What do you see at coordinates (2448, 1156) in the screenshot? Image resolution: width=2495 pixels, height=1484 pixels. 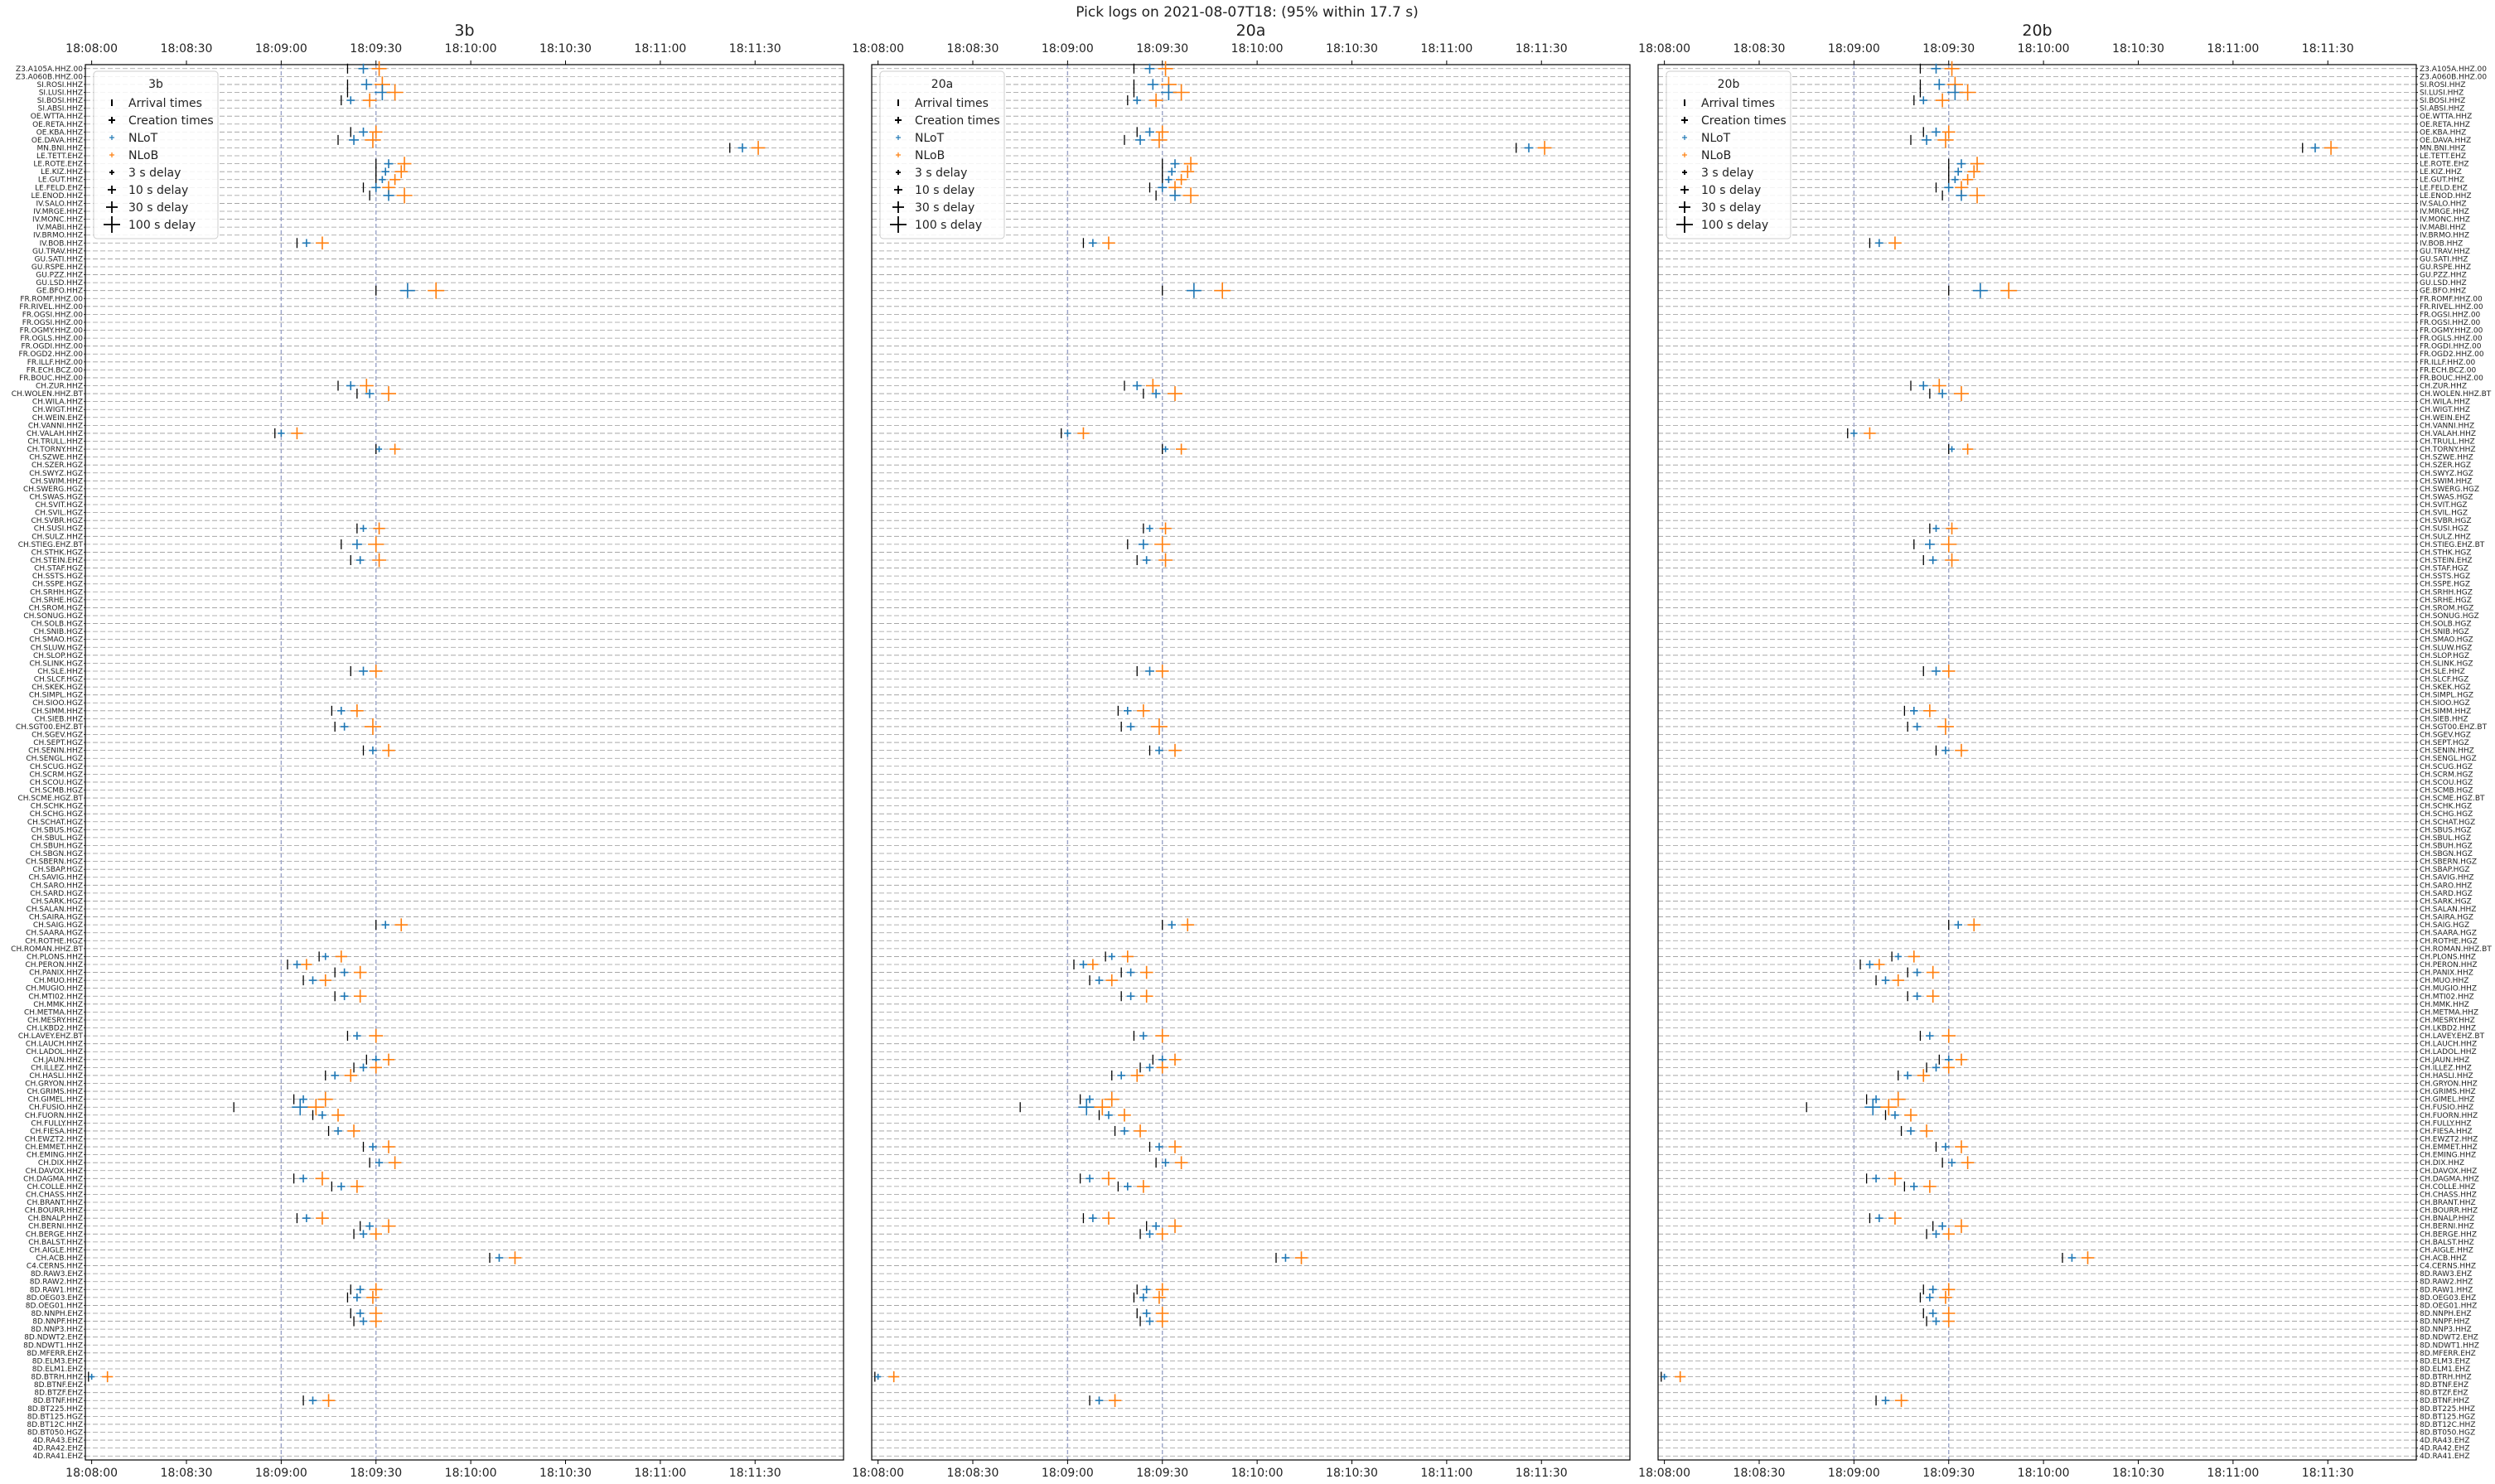 I see `station-label: CH.EMING.HHZ` at bounding box center [2448, 1156].